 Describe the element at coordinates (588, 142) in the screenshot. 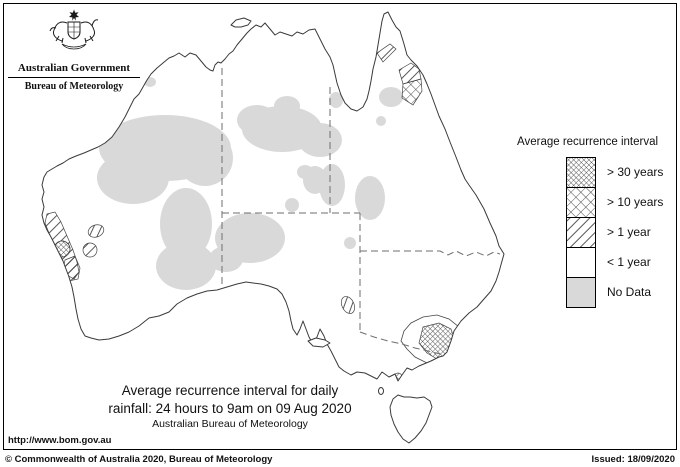

I see `legend-title: Average recurrence interval` at that location.